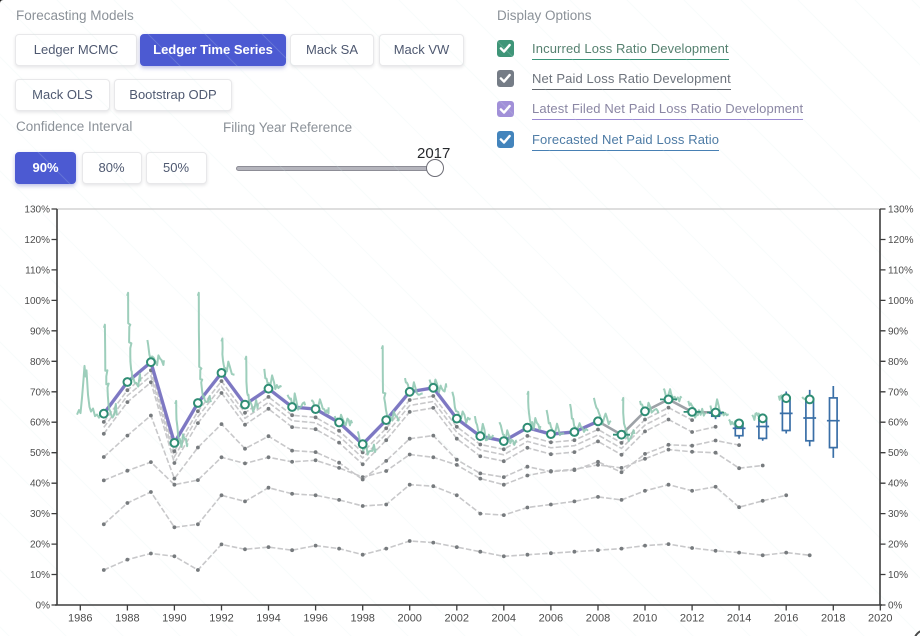 The image size is (920, 636). What do you see at coordinates (315, 619) in the screenshot?
I see `svg-text: 1996` at bounding box center [315, 619].